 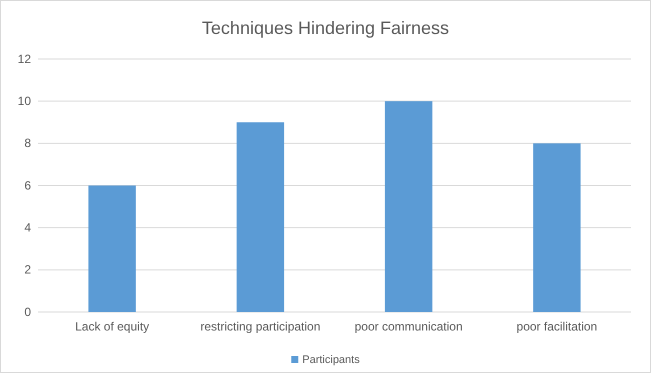 I want to click on y-tick-label: 0, so click(x=28, y=311).